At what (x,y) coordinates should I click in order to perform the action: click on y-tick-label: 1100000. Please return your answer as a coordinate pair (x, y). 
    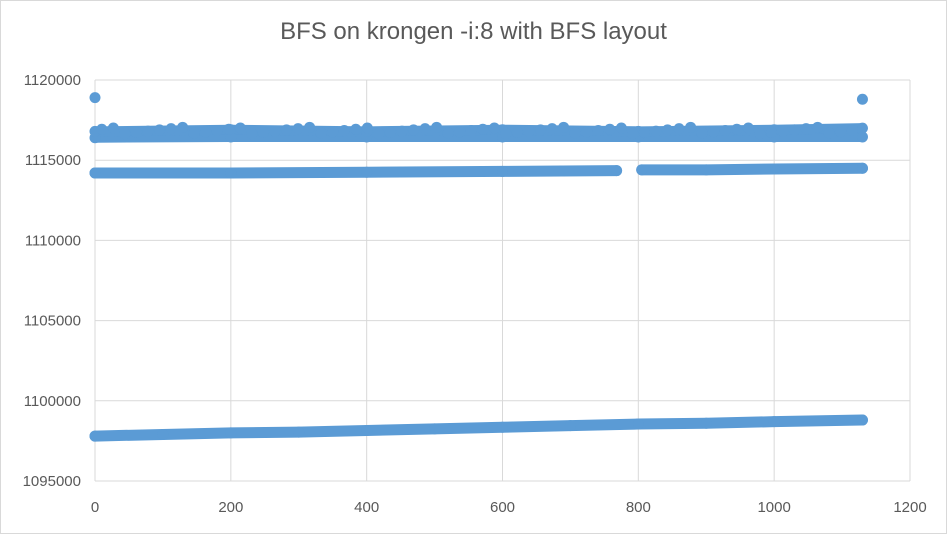
    Looking at the image, I should click on (52, 401).